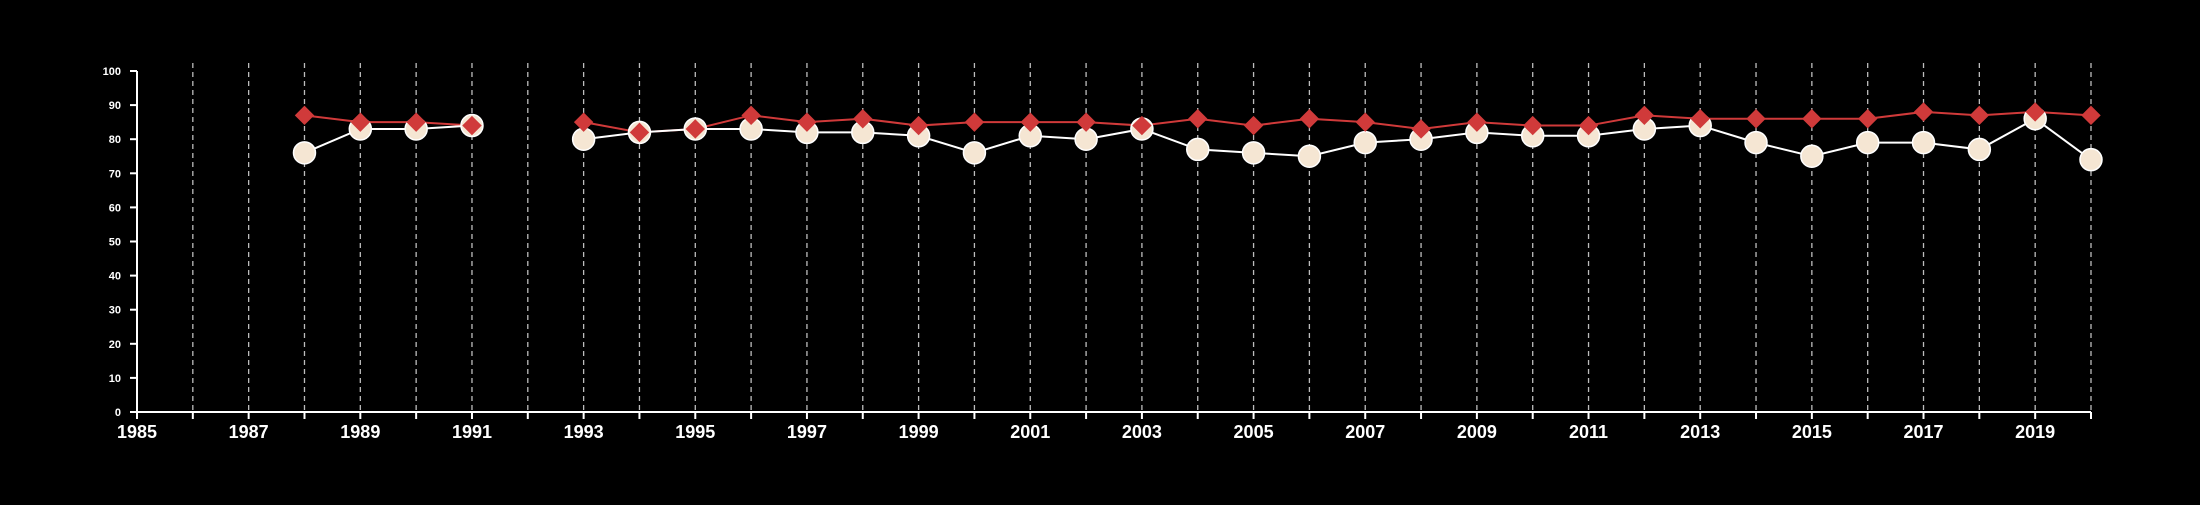 The width and height of the screenshot is (2200, 505). What do you see at coordinates (1588, 125) in the screenshot?
I see `red-point-2011` at bounding box center [1588, 125].